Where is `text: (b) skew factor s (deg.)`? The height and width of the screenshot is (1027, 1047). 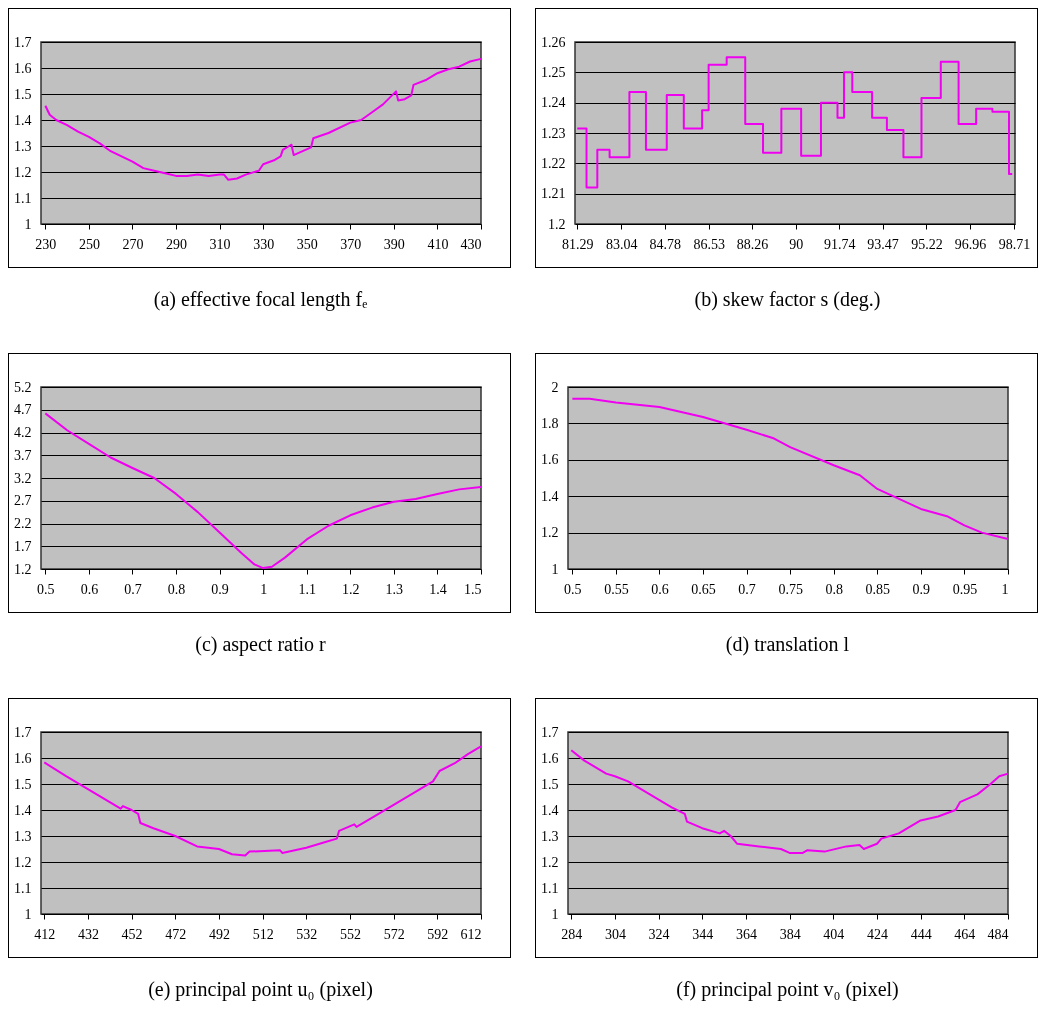
text: (b) skew factor s (deg.) is located at coordinates (787, 299).